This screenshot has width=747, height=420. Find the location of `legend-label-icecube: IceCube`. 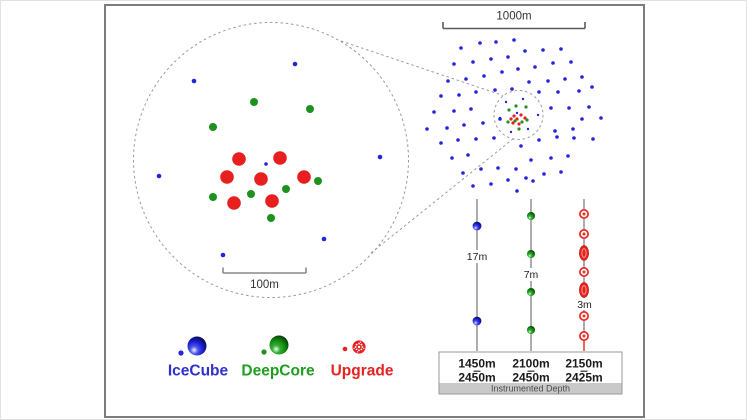

legend-label-icecube: IceCube is located at coordinates (198, 371).